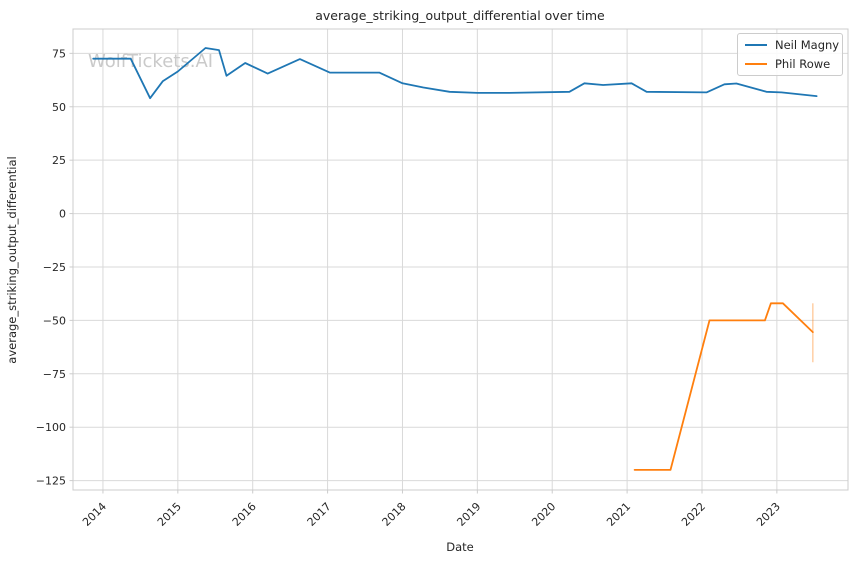 The width and height of the screenshot is (858, 561). What do you see at coordinates (455, 73) in the screenshot?
I see `series-line-neil-magny` at bounding box center [455, 73].